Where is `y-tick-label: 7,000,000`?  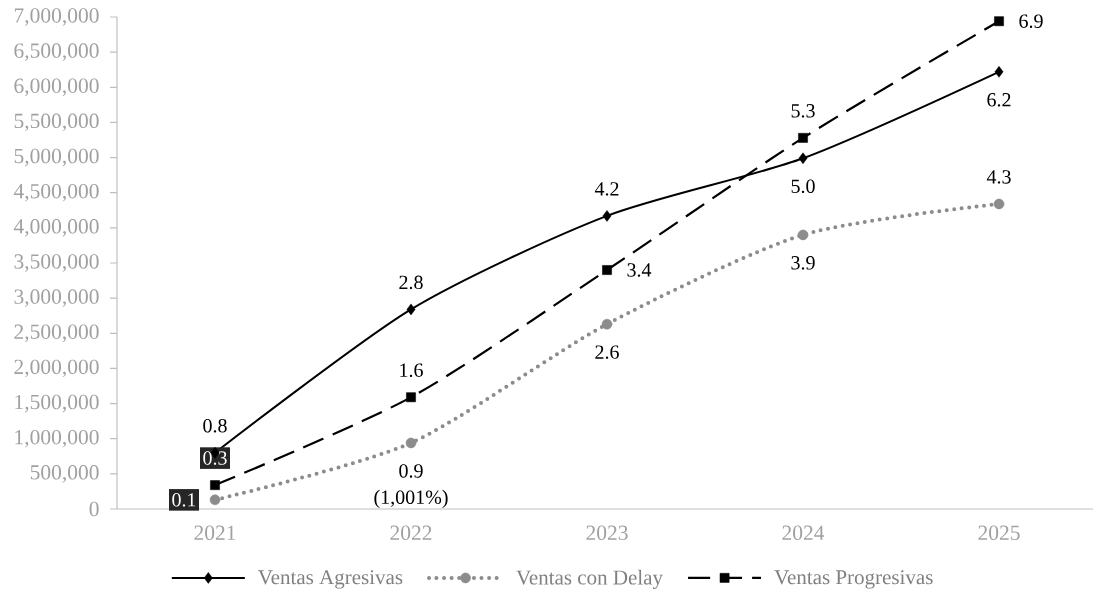 y-tick-label: 7,000,000 is located at coordinates (56, 17).